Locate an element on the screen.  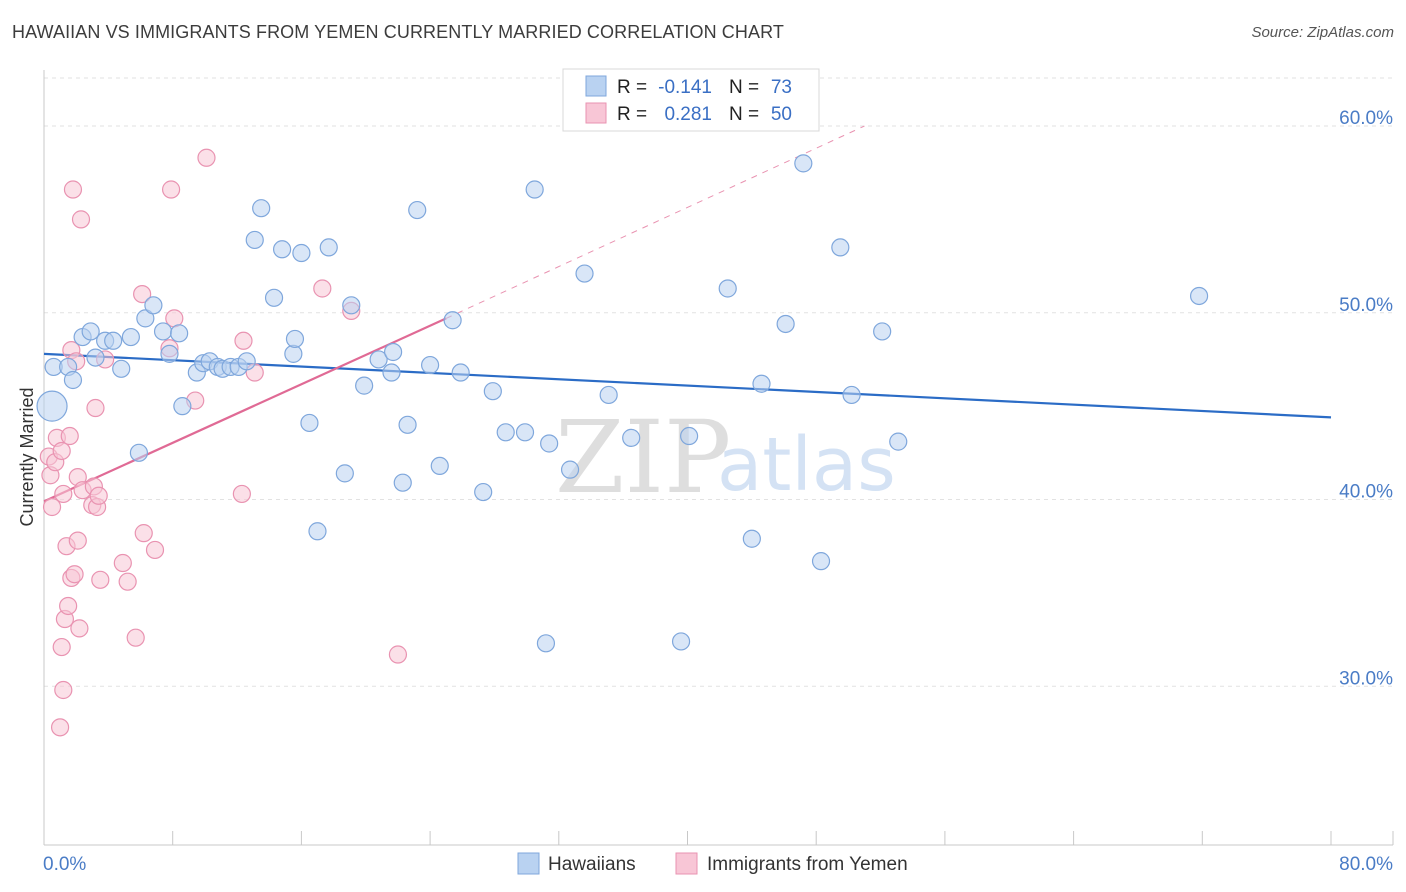
y-tick-label: 60.0% is located at coordinates (1366, 118).